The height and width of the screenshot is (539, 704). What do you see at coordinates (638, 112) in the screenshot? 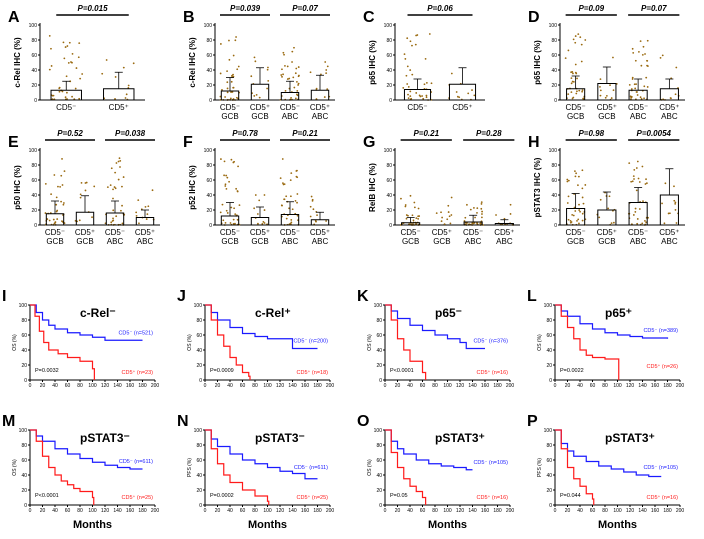
I see `category-label: CD5⁻ ABC` at bounding box center [638, 112].